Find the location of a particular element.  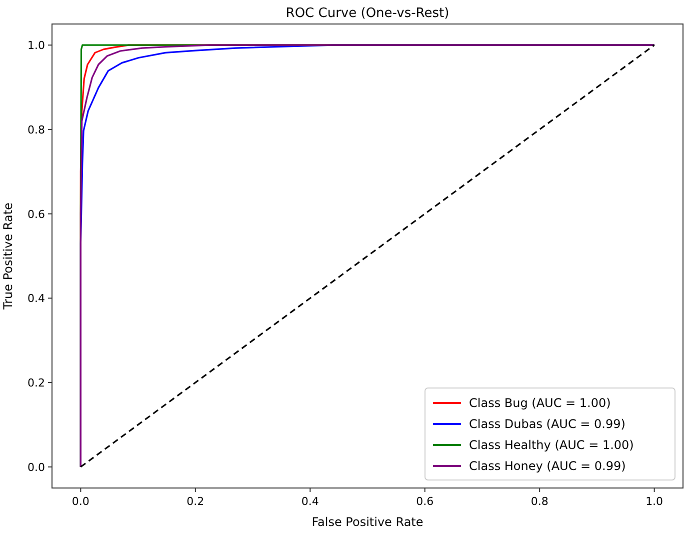

chart-title: ROC Curve (One-vs-Rest) is located at coordinates (368, 13).